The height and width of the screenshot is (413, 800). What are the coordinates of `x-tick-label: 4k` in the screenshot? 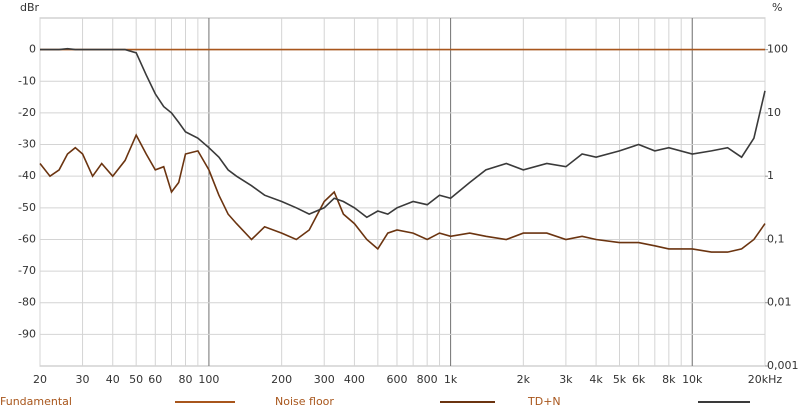 It's located at (596, 379).